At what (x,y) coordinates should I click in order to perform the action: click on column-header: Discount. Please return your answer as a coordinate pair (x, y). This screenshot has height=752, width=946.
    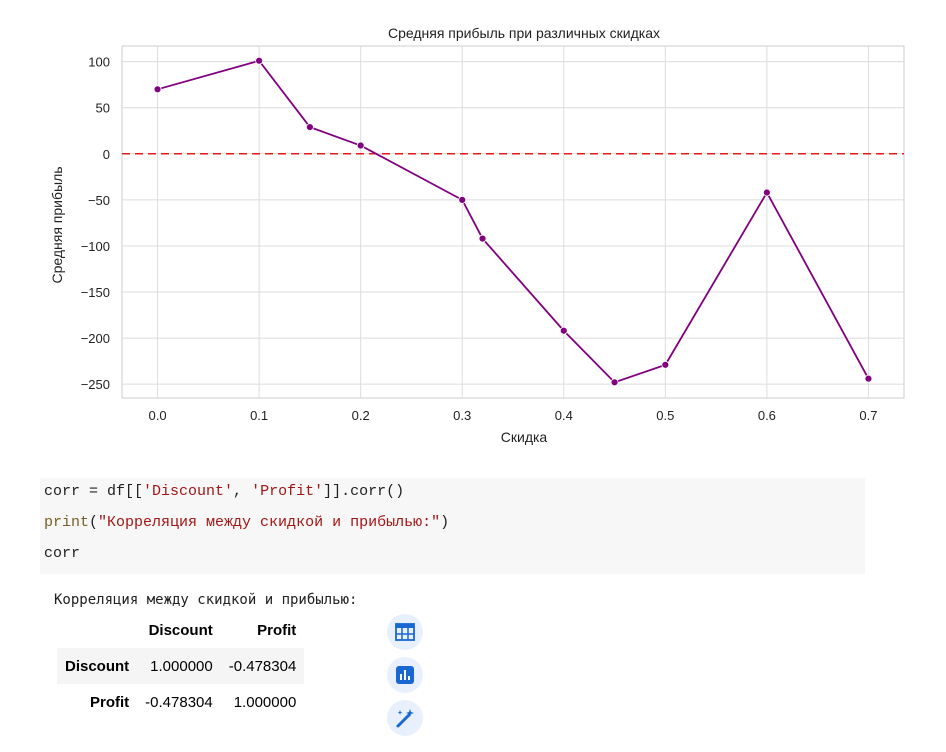
    Looking at the image, I should click on (180, 630).